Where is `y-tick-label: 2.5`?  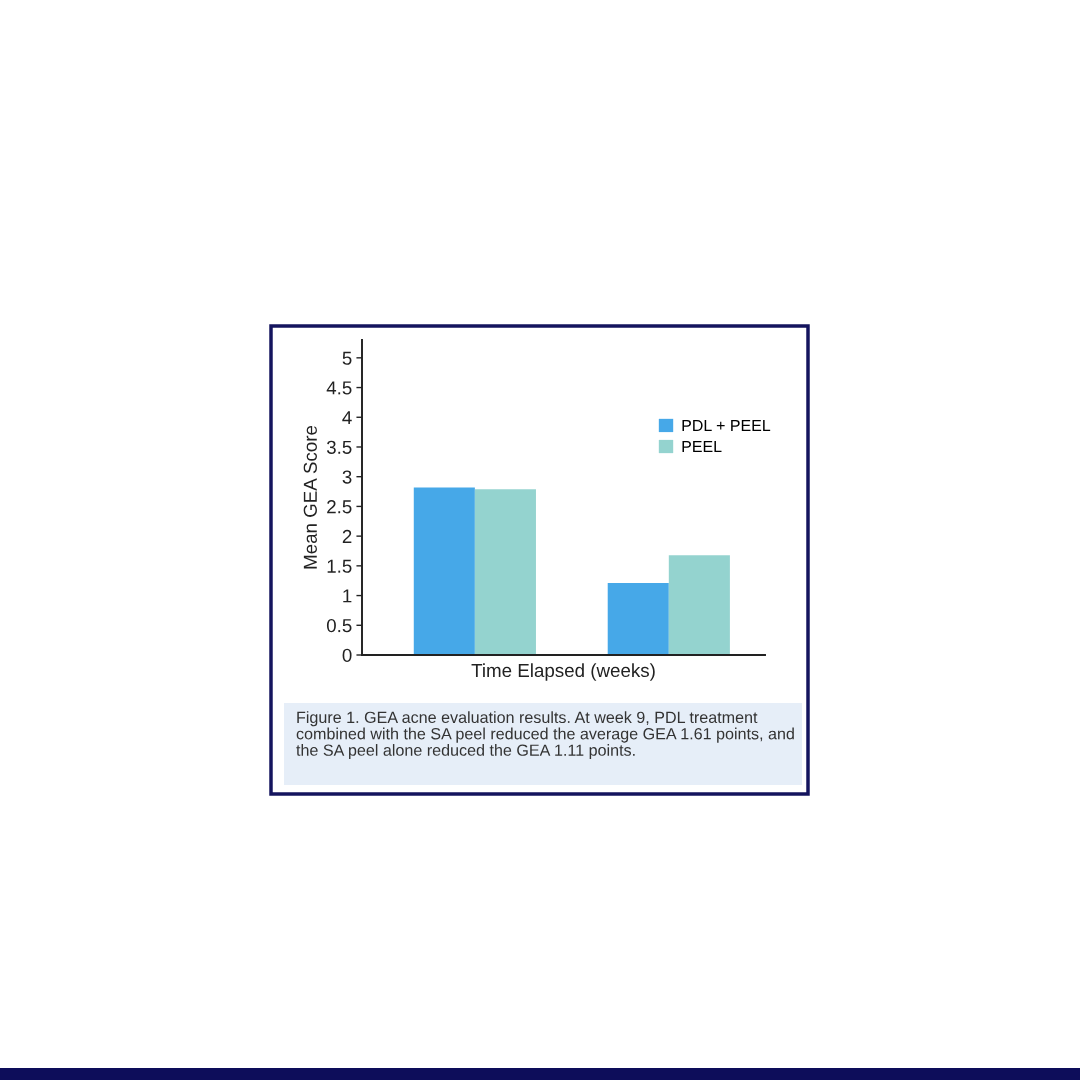
y-tick-label: 2.5 is located at coordinates (339, 507).